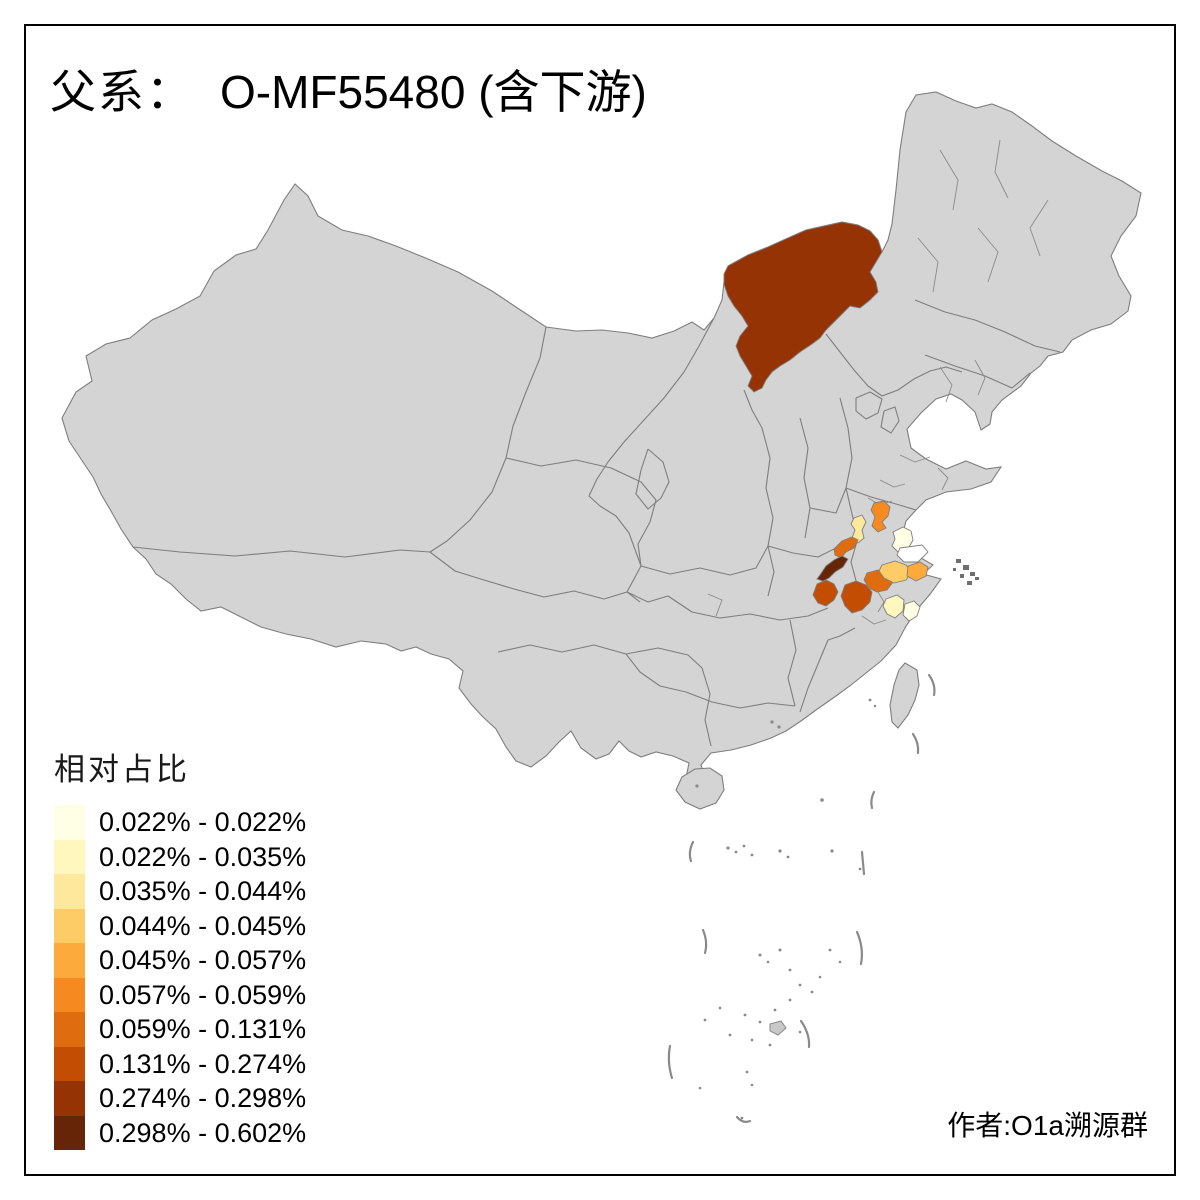 This screenshot has width=1200, height=1200. I want to click on legend-item: 0.044% - 0.045%, so click(180, 925).